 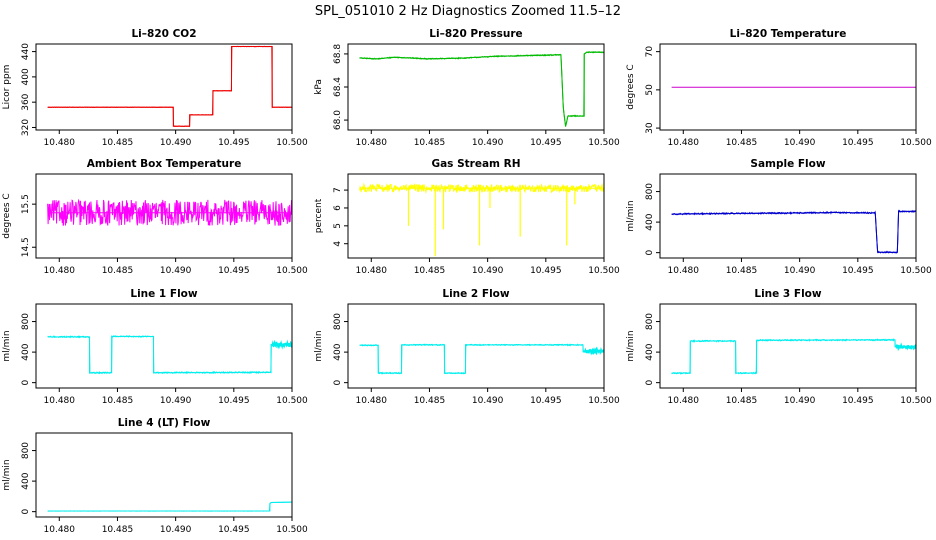 I want to click on y-tick-label: 320, so click(x=26, y=127).